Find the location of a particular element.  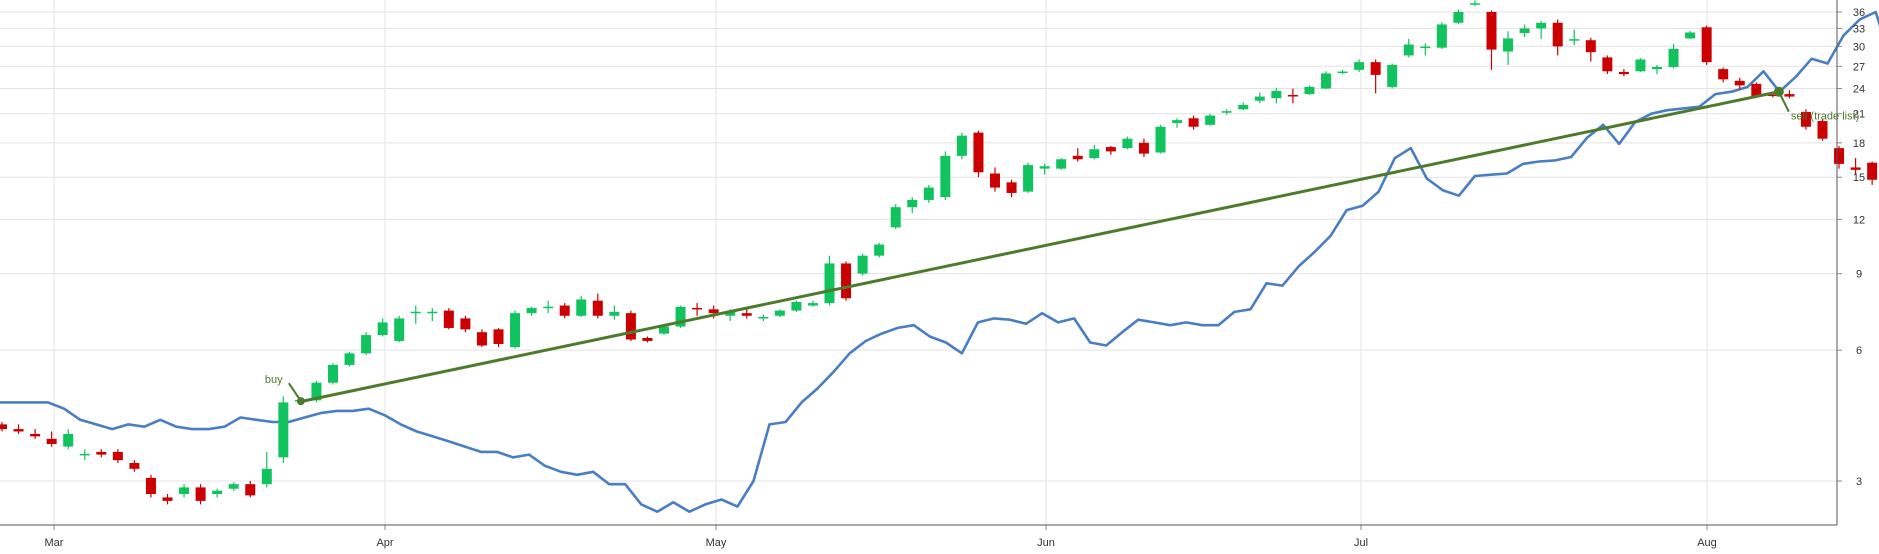

sell-label: sell (trade list) is located at coordinates (1825, 117).